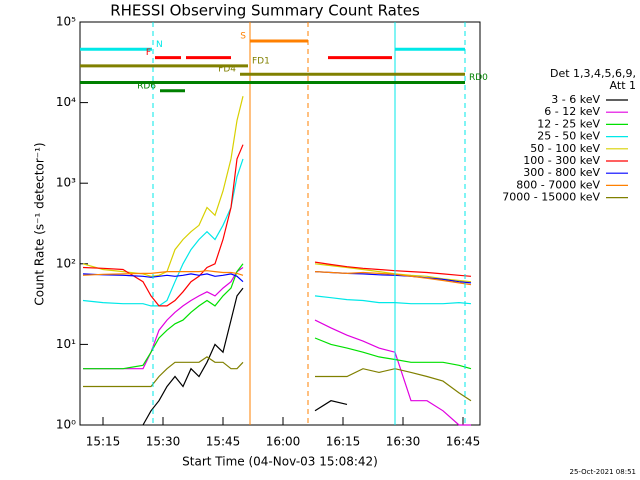  Describe the element at coordinates (561, 160) in the screenshot. I see `legend-label: 100 - 300 keV` at that location.